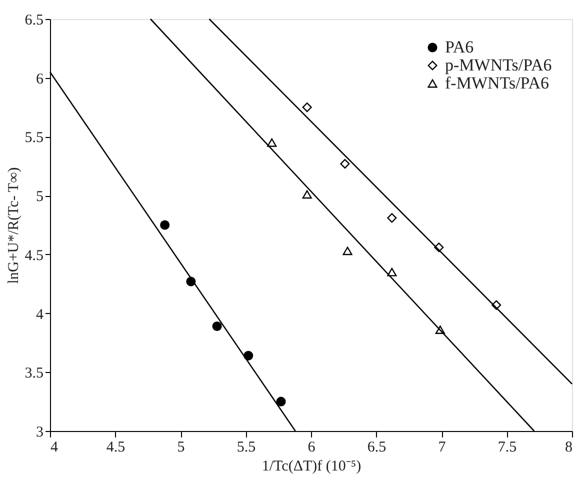 The height and width of the screenshot is (478, 583). I want to click on y-tick-label: 3, so click(40, 432).